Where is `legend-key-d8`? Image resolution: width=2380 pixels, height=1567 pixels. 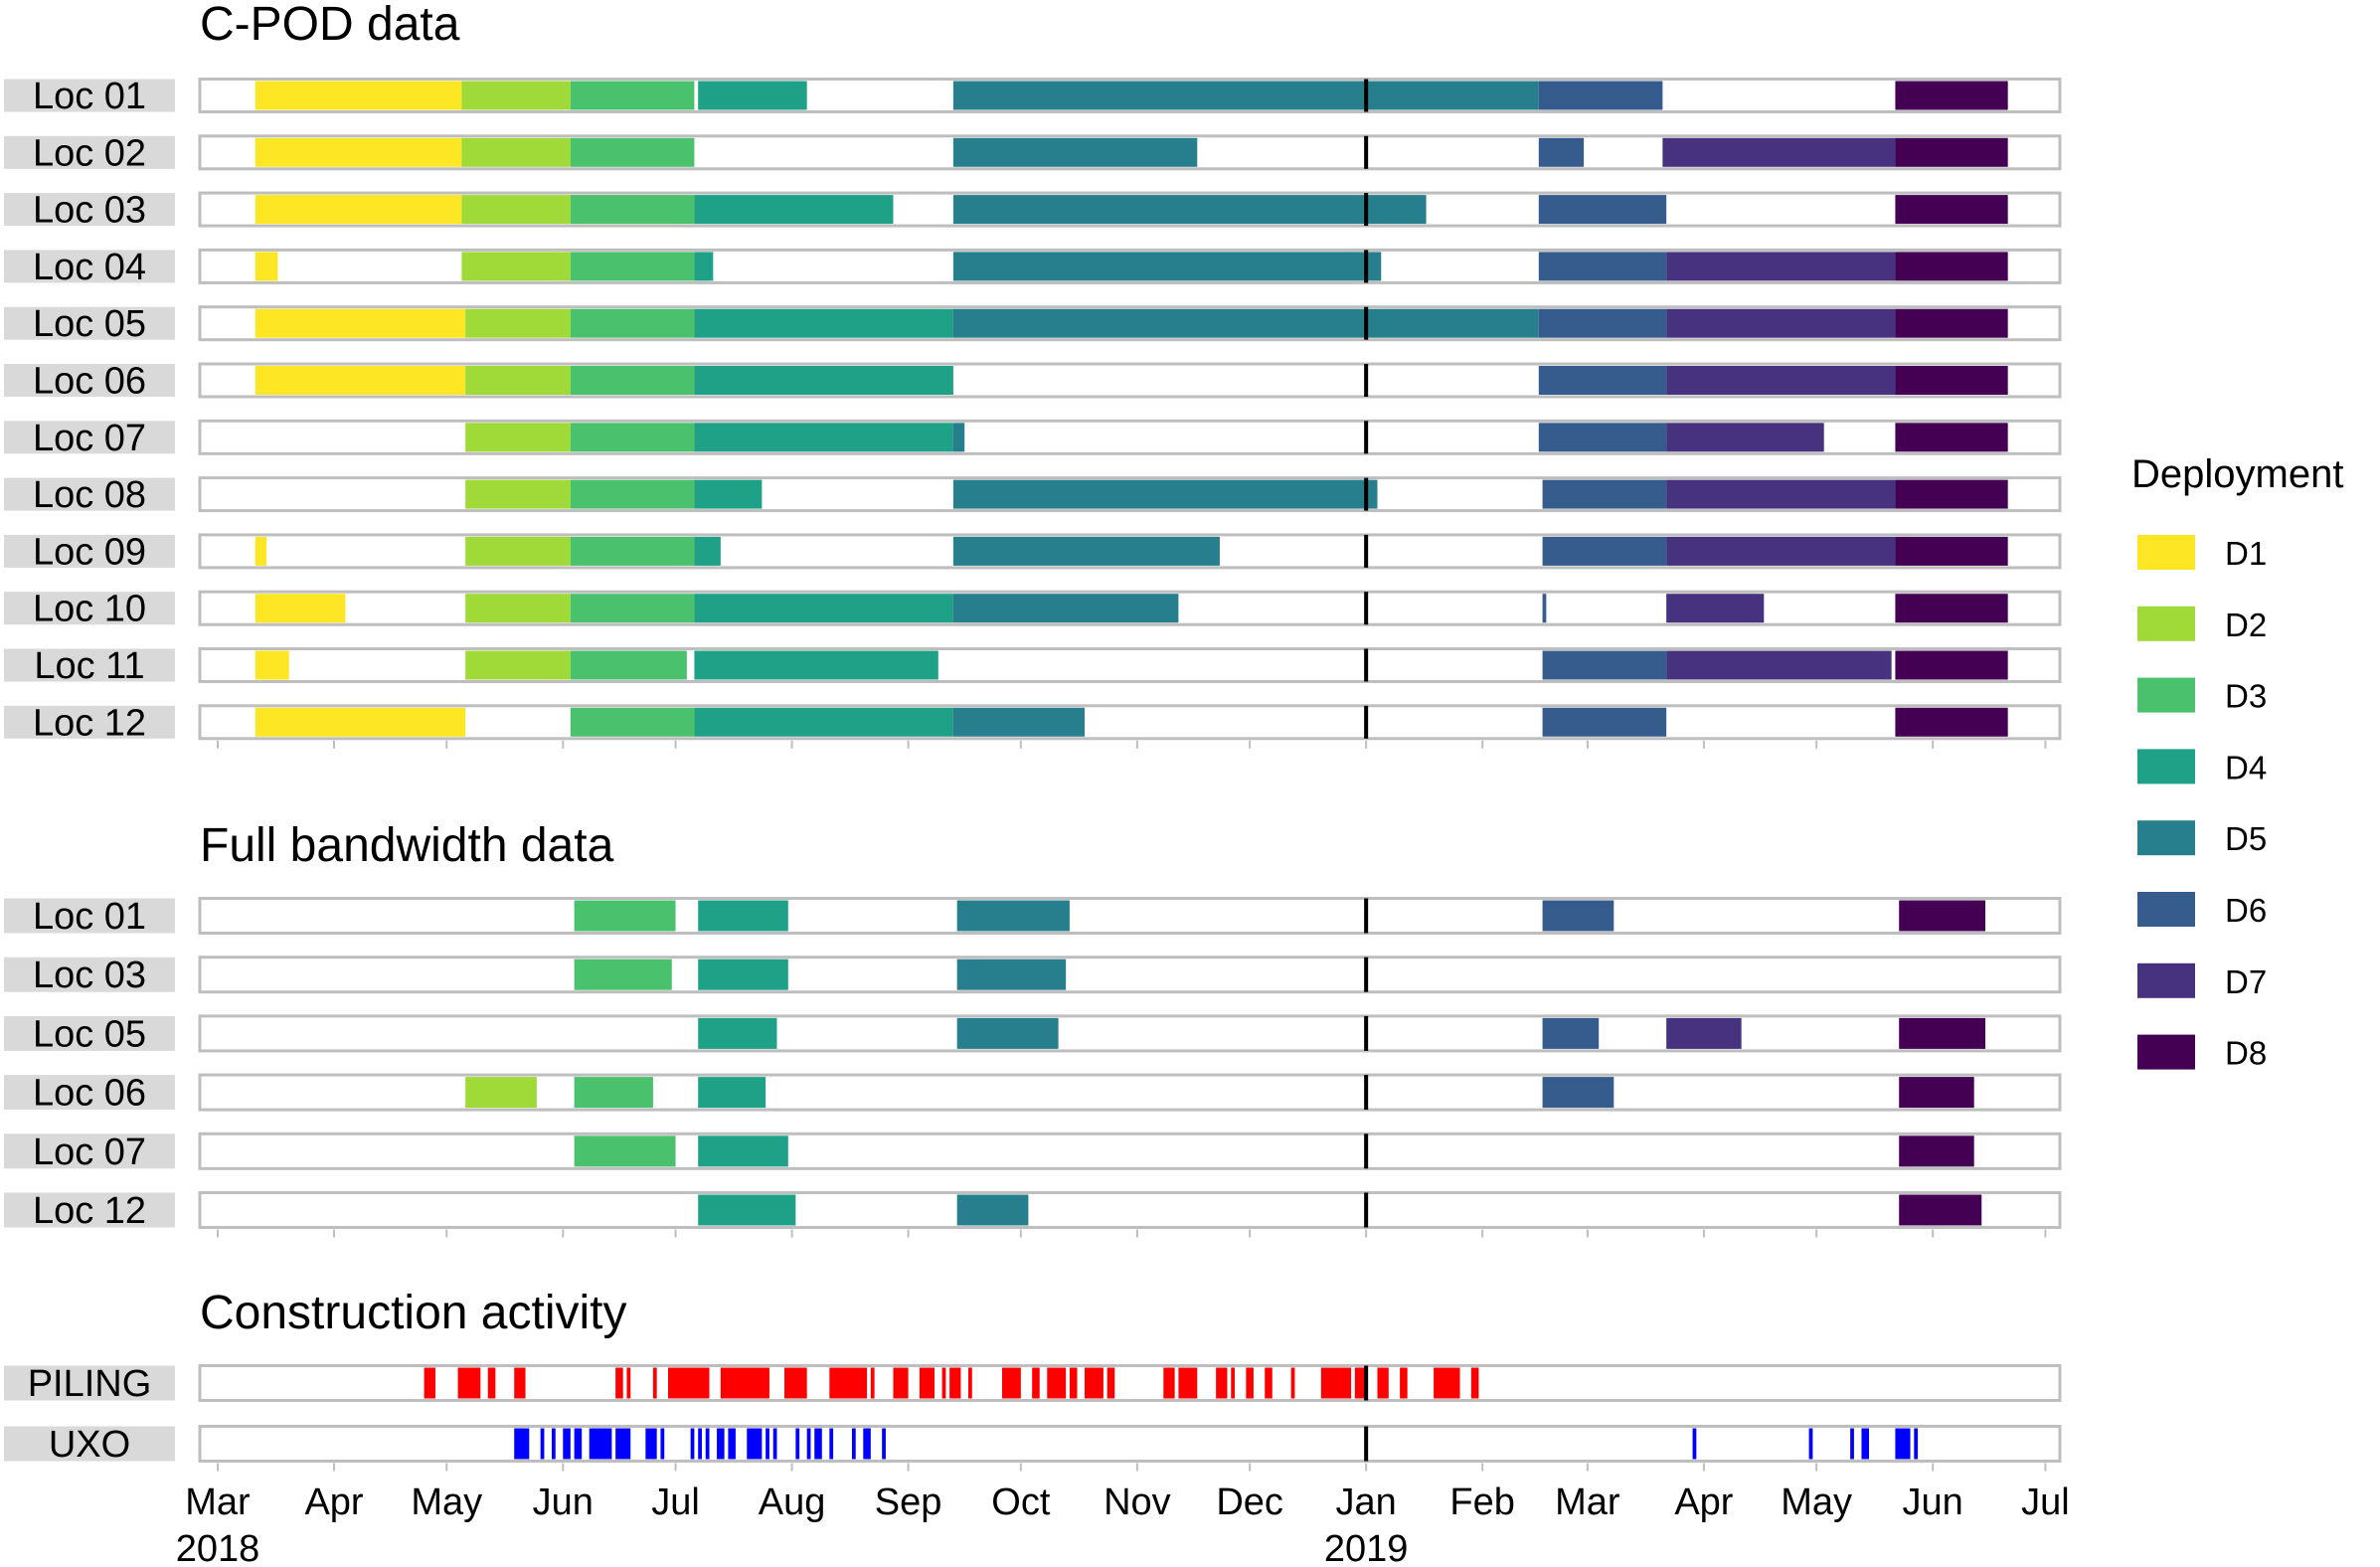 legend-key-d8 is located at coordinates (2166, 1052).